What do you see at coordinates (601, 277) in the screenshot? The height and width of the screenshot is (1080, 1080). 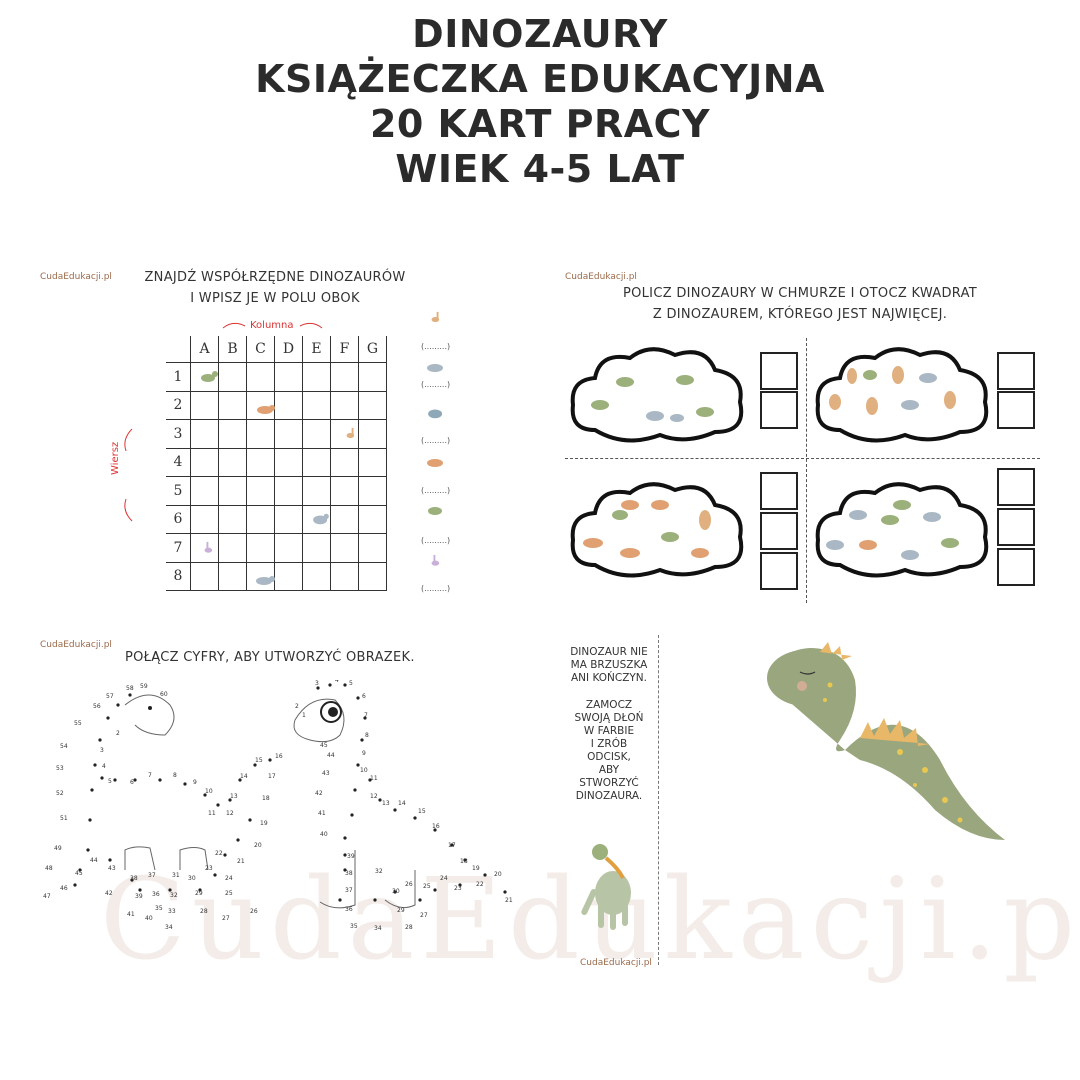 I see `brand-label-card2: CudaEdukacji.pl` at bounding box center [601, 277].